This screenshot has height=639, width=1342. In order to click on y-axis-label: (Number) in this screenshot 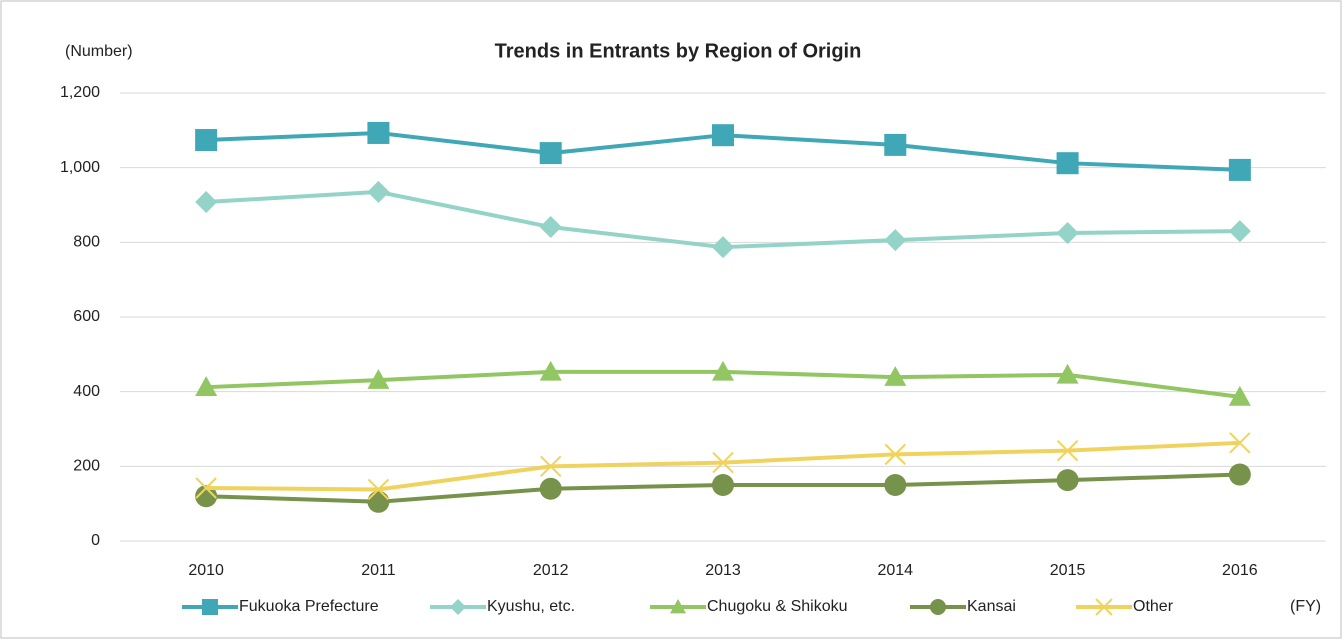, I will do `click(99, 51)`.